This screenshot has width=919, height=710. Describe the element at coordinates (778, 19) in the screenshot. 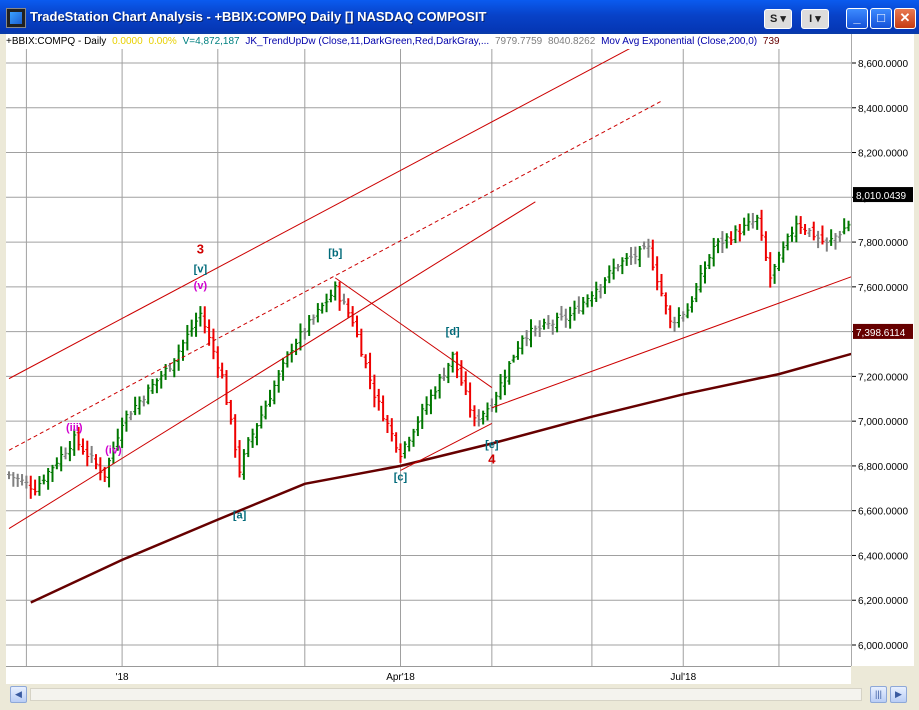

I see `s-dropdown-button: S ▾` at that location.